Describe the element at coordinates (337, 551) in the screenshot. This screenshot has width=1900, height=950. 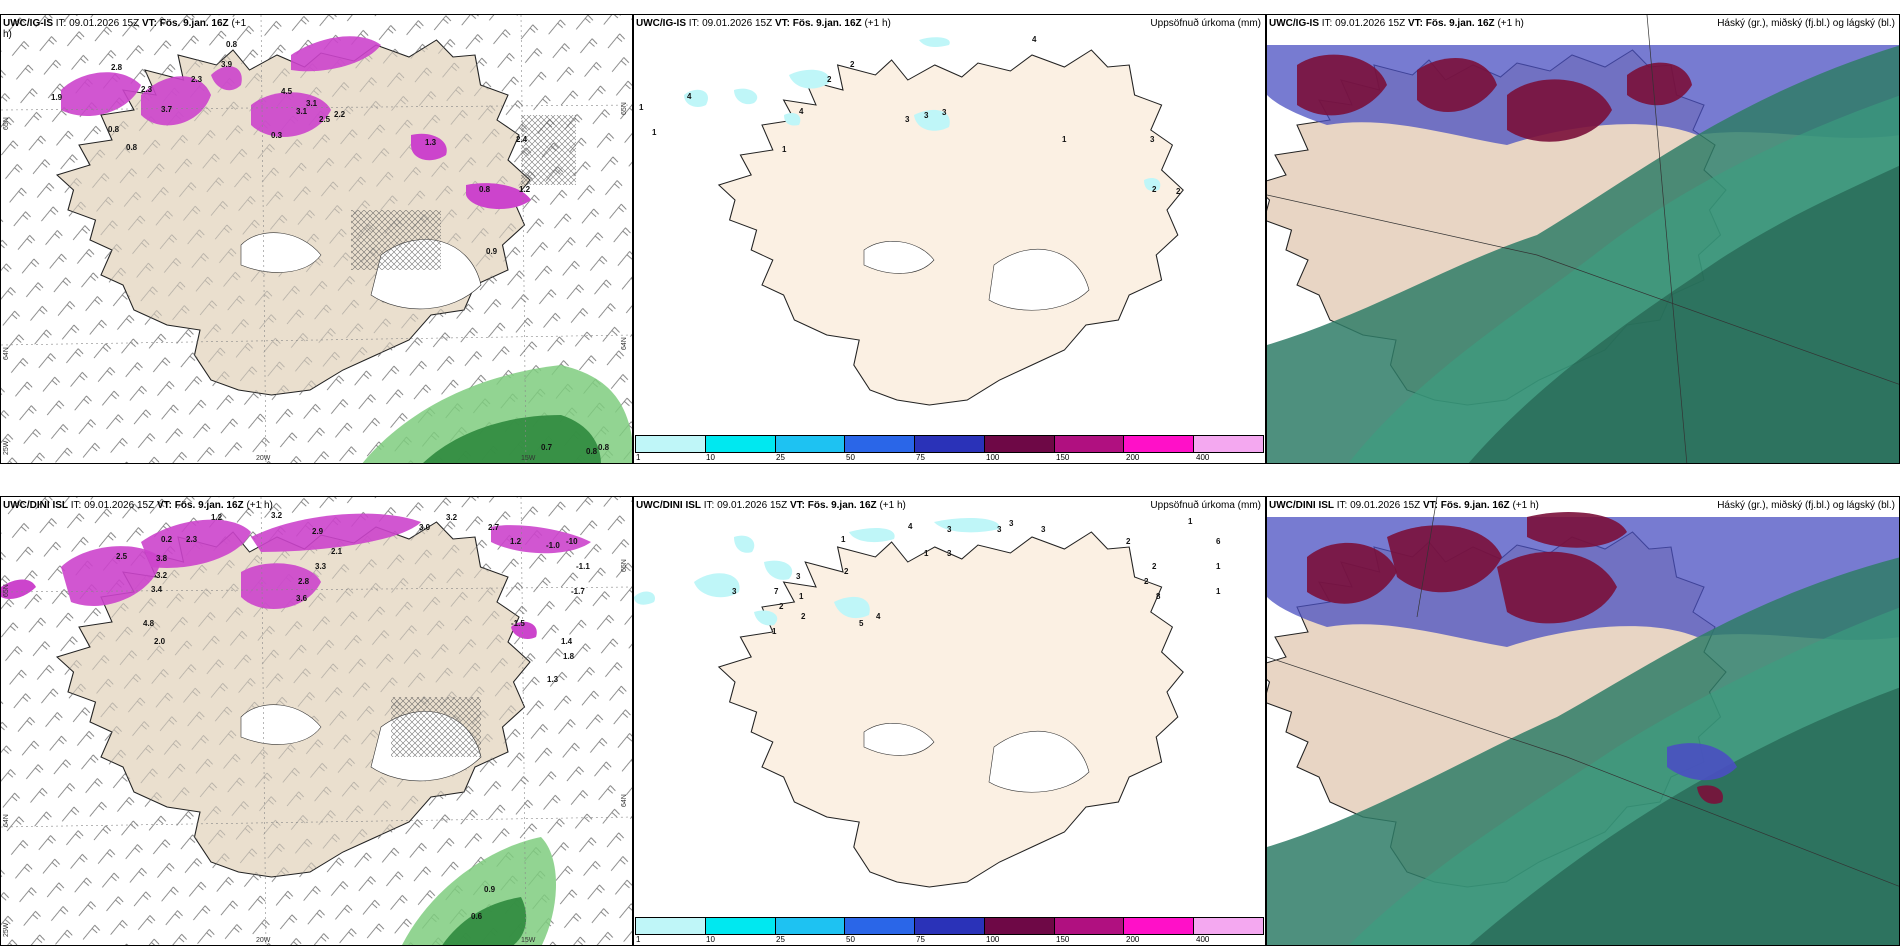
I see `precip-value: 2.1` at that location.